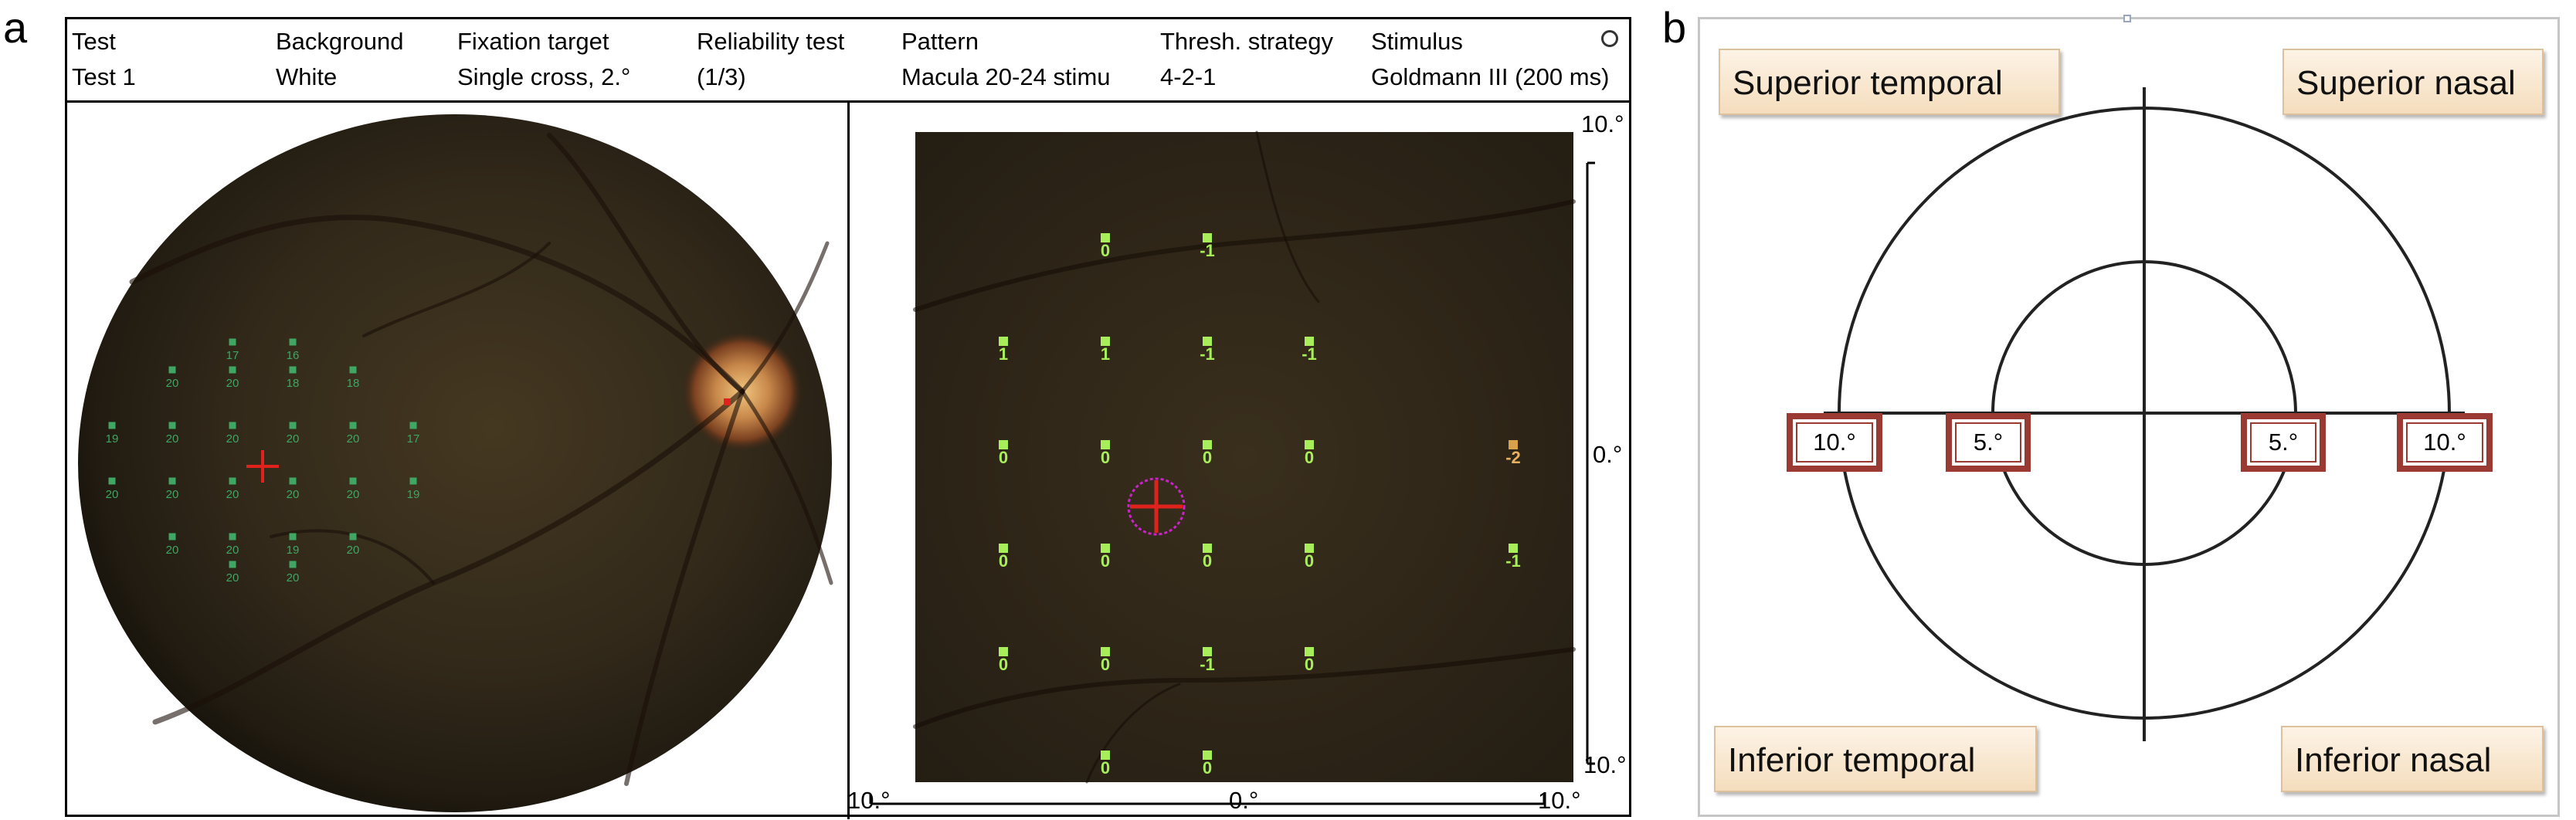 The image size is (2576, 820). I want to click on eccentricity-label: 5.°, so click(1988, 442).